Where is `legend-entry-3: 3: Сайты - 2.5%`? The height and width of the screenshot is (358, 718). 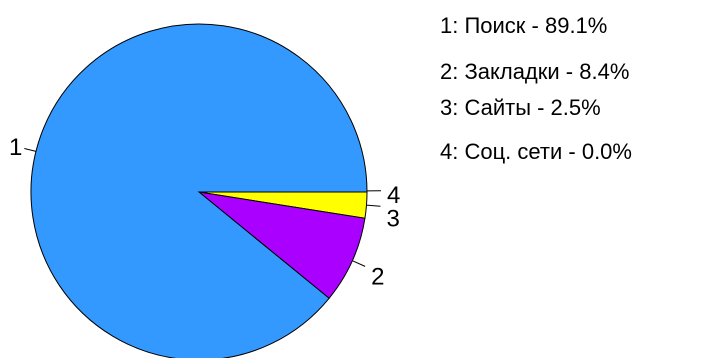
legend-entry-3: 3: Сайты - 2.5% is located at coordinates (520, 107).